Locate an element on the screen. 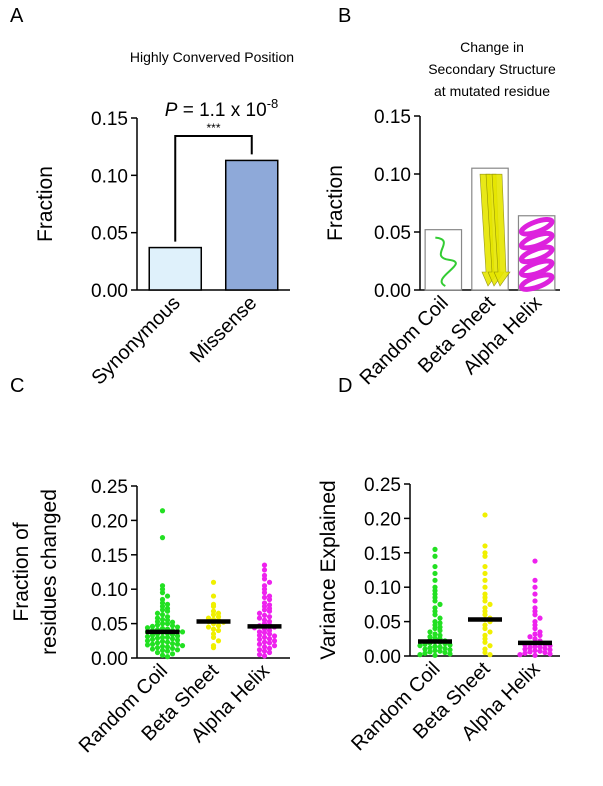 This screenshot has height=786, width=603. p-text: = 1.1 x 10 is located at coordinates (221, 110).